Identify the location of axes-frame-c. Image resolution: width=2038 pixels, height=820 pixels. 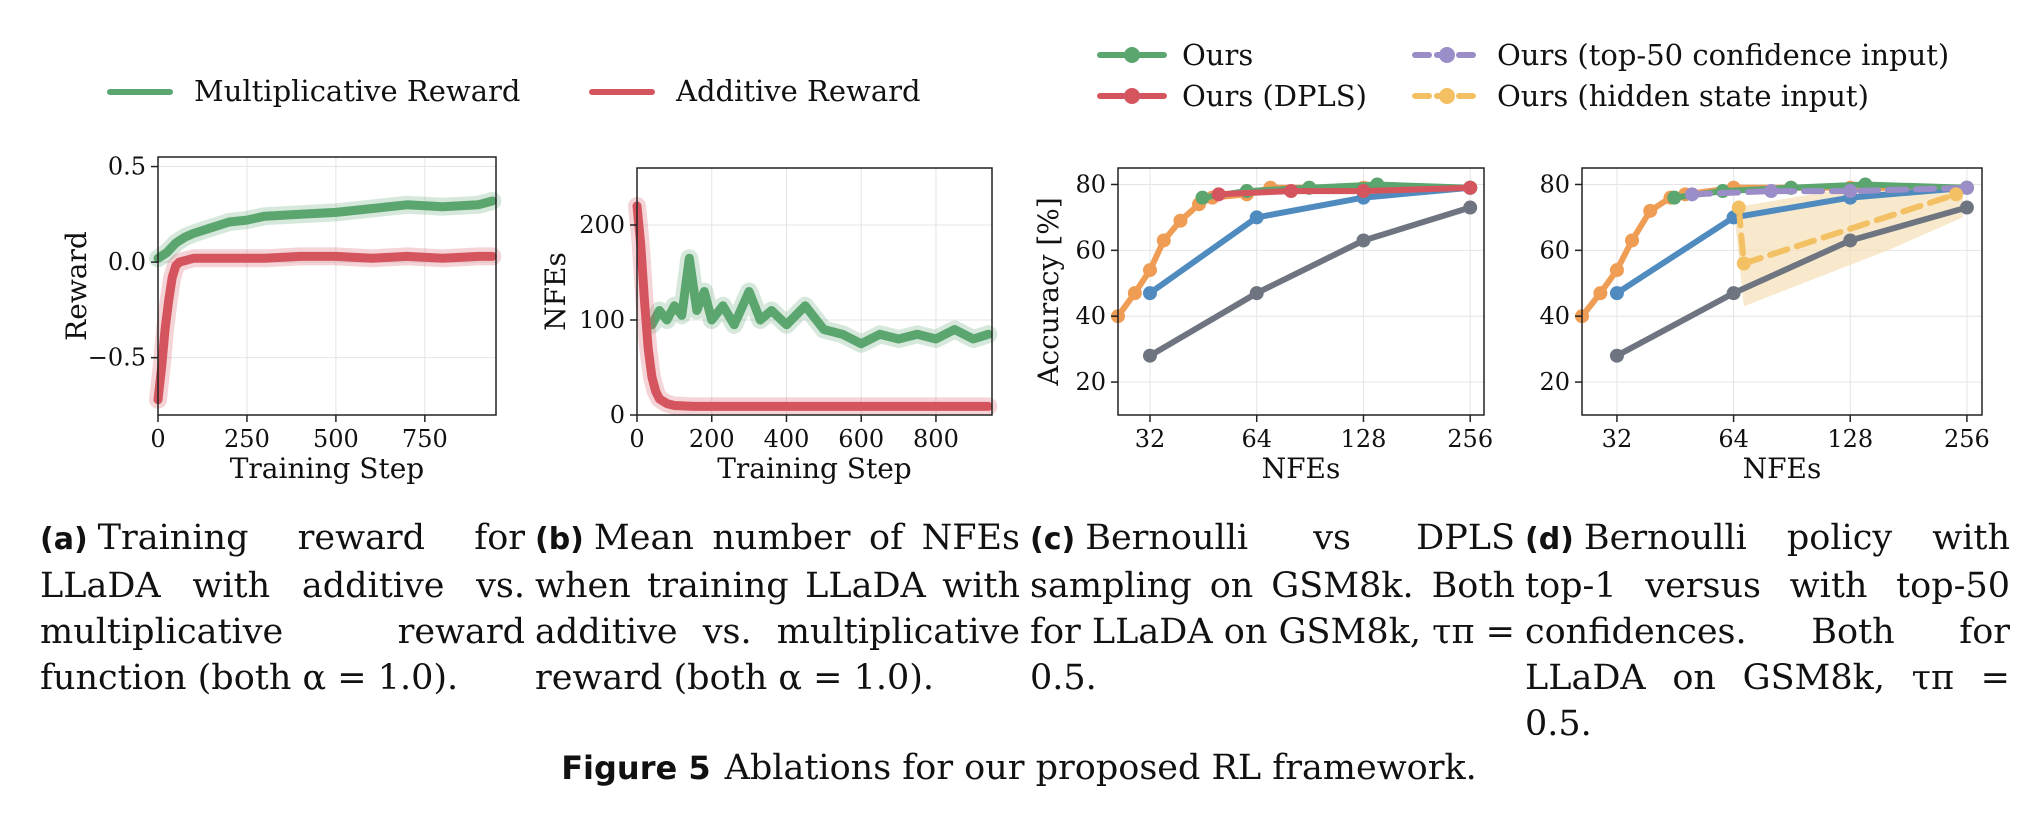
(1301, 291).